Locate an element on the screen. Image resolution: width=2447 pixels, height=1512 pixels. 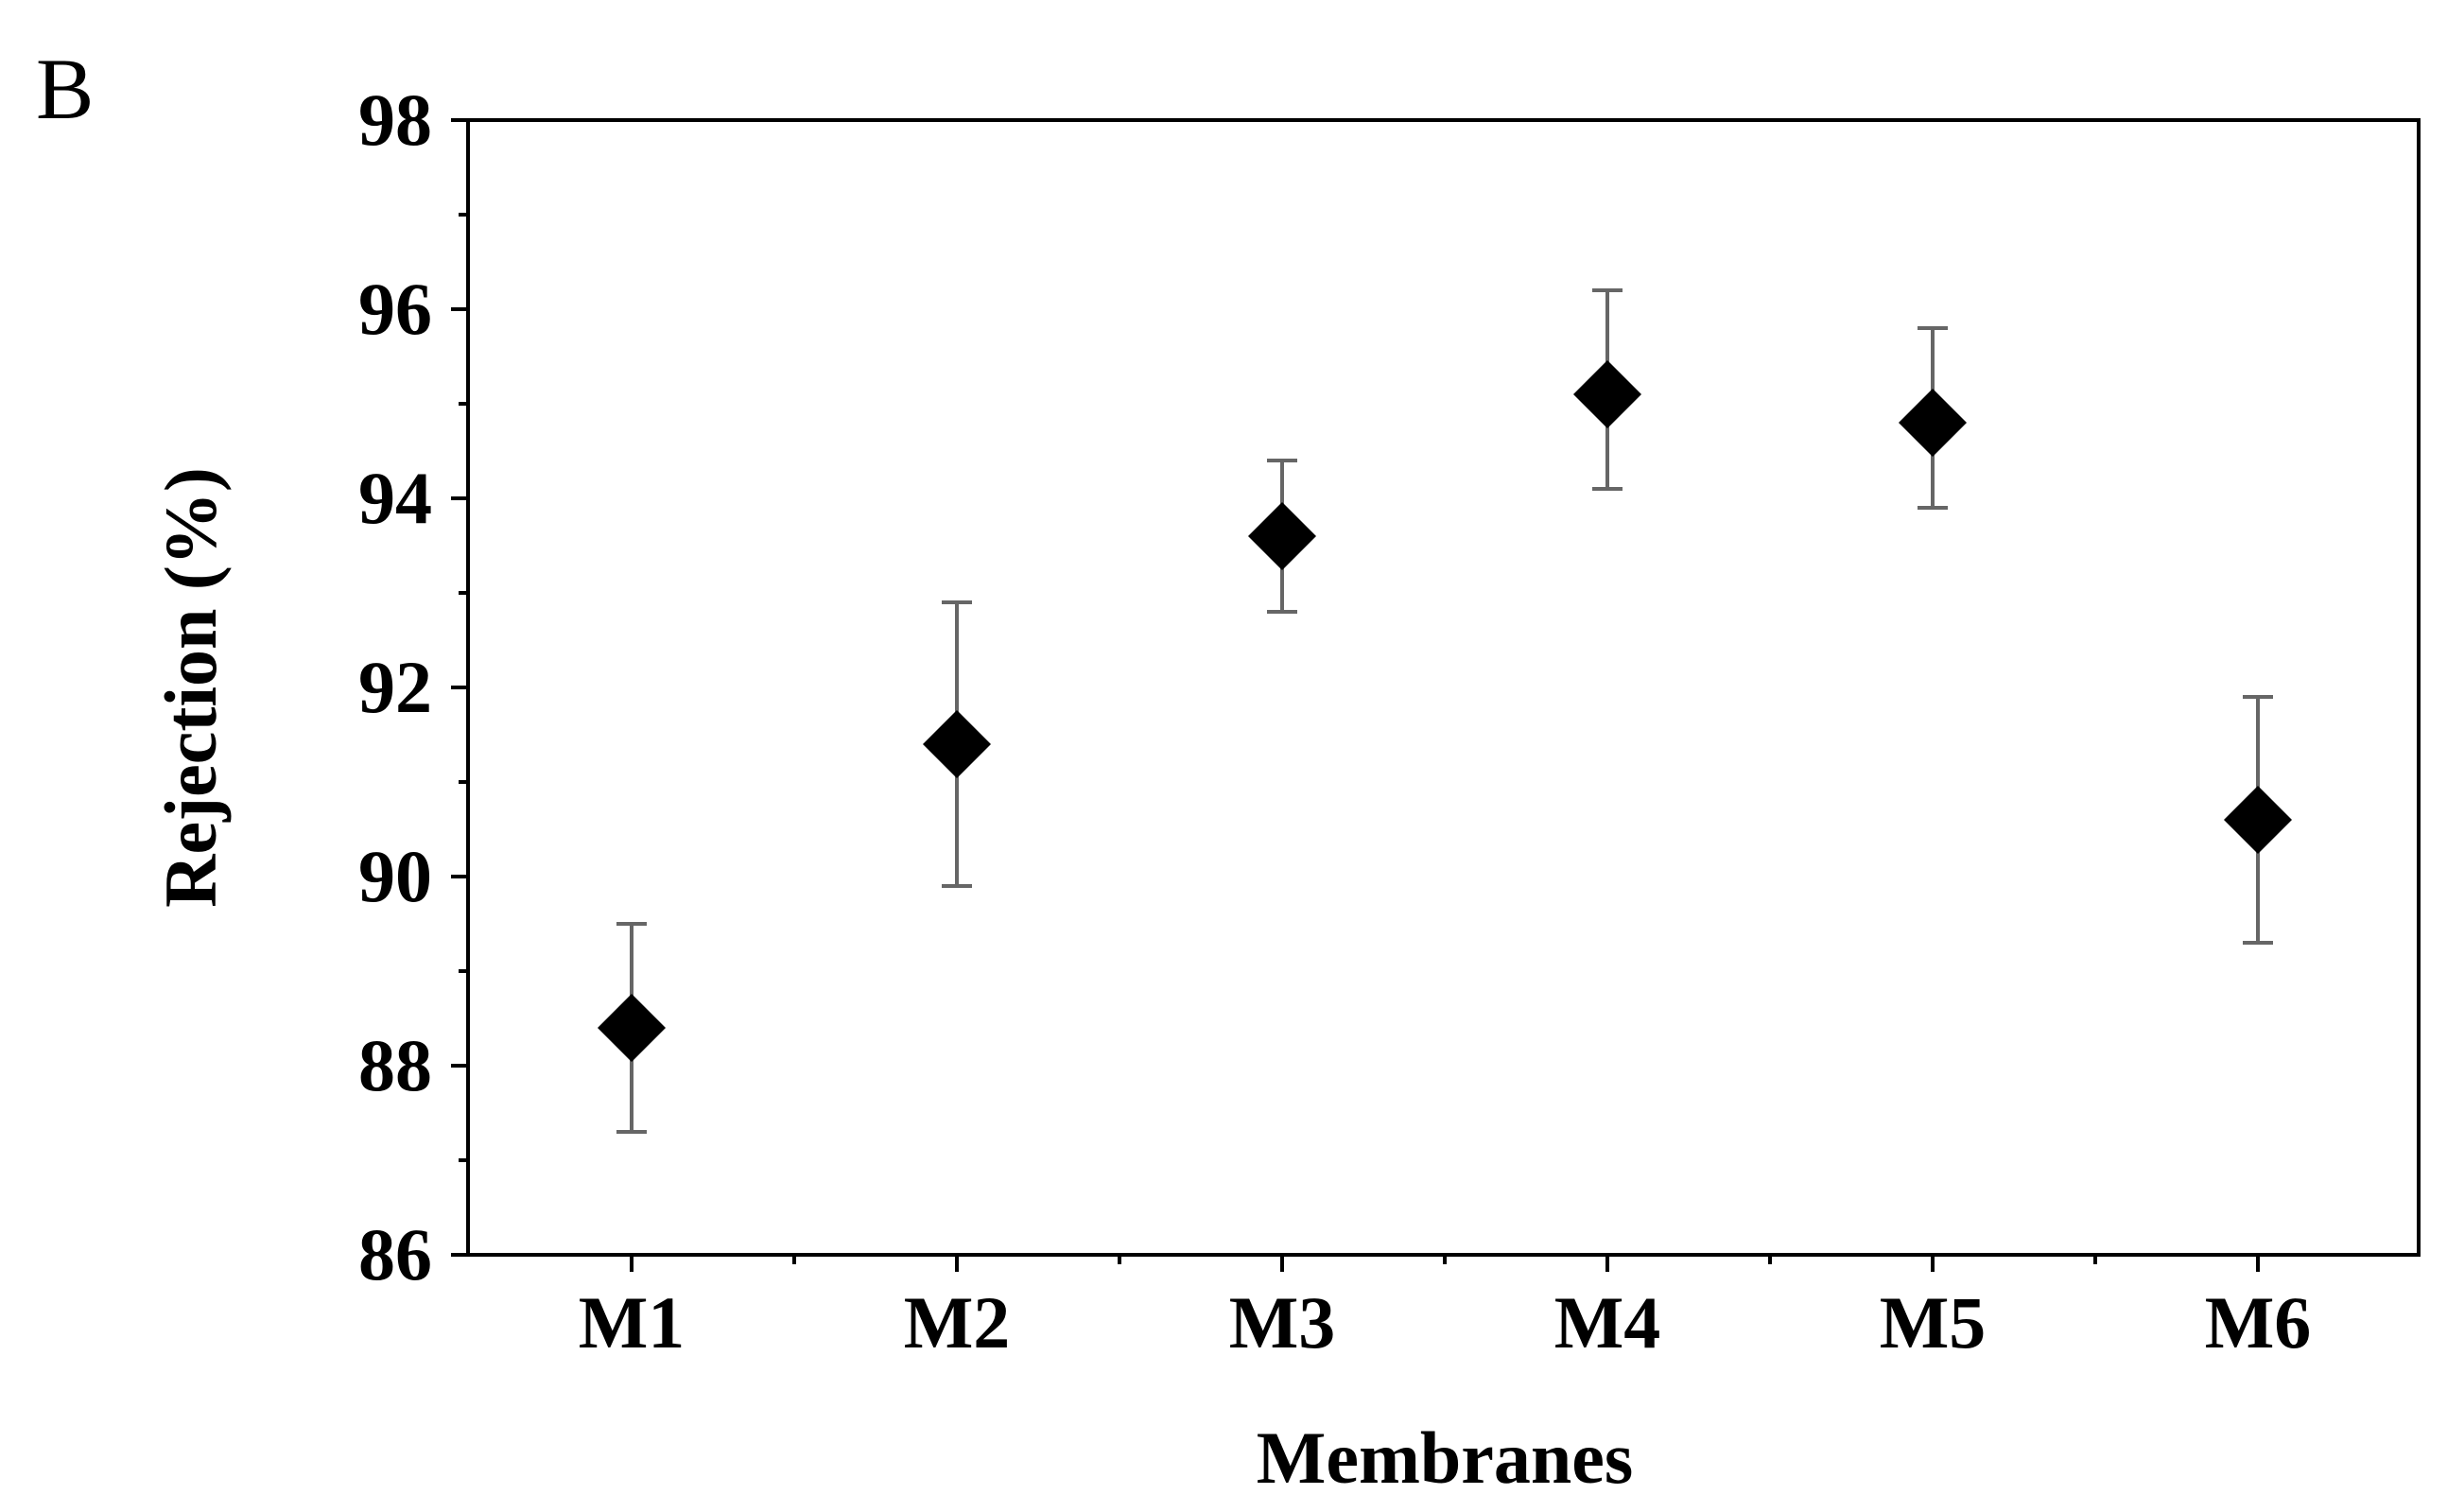
data-point-m2 is located at coordinates (957, 744).